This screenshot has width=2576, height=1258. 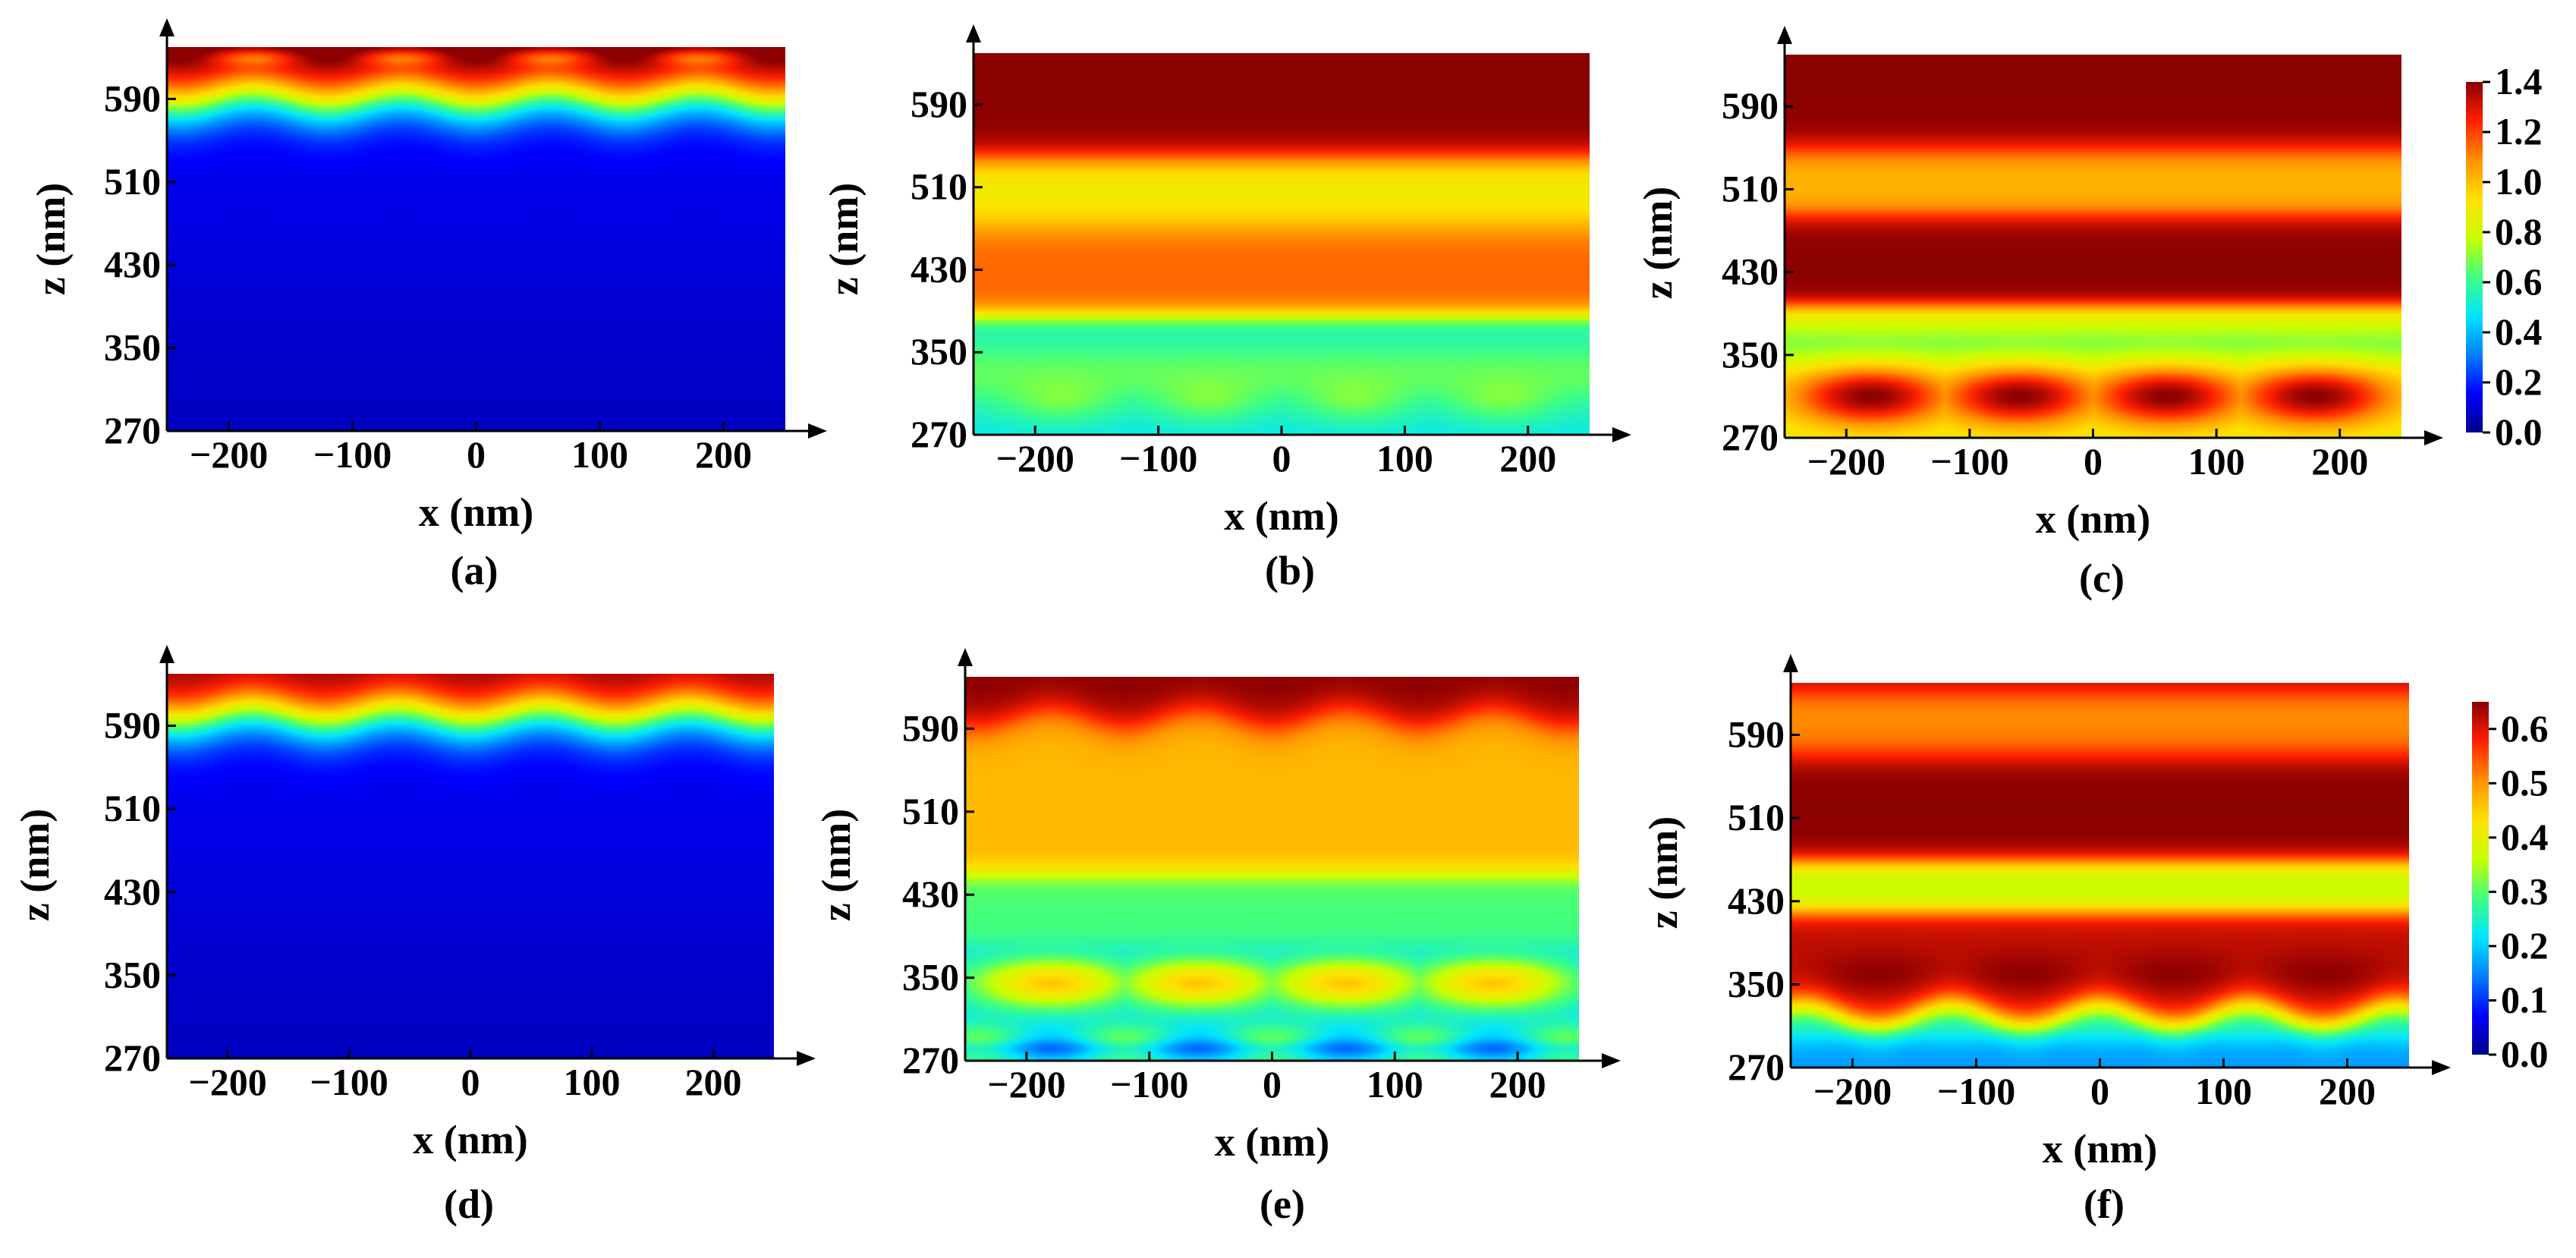 What do you see at coordinates (469, 1204) in the screenshot?
I see `panel-label: (d)` at bounding box center [469, 1204].